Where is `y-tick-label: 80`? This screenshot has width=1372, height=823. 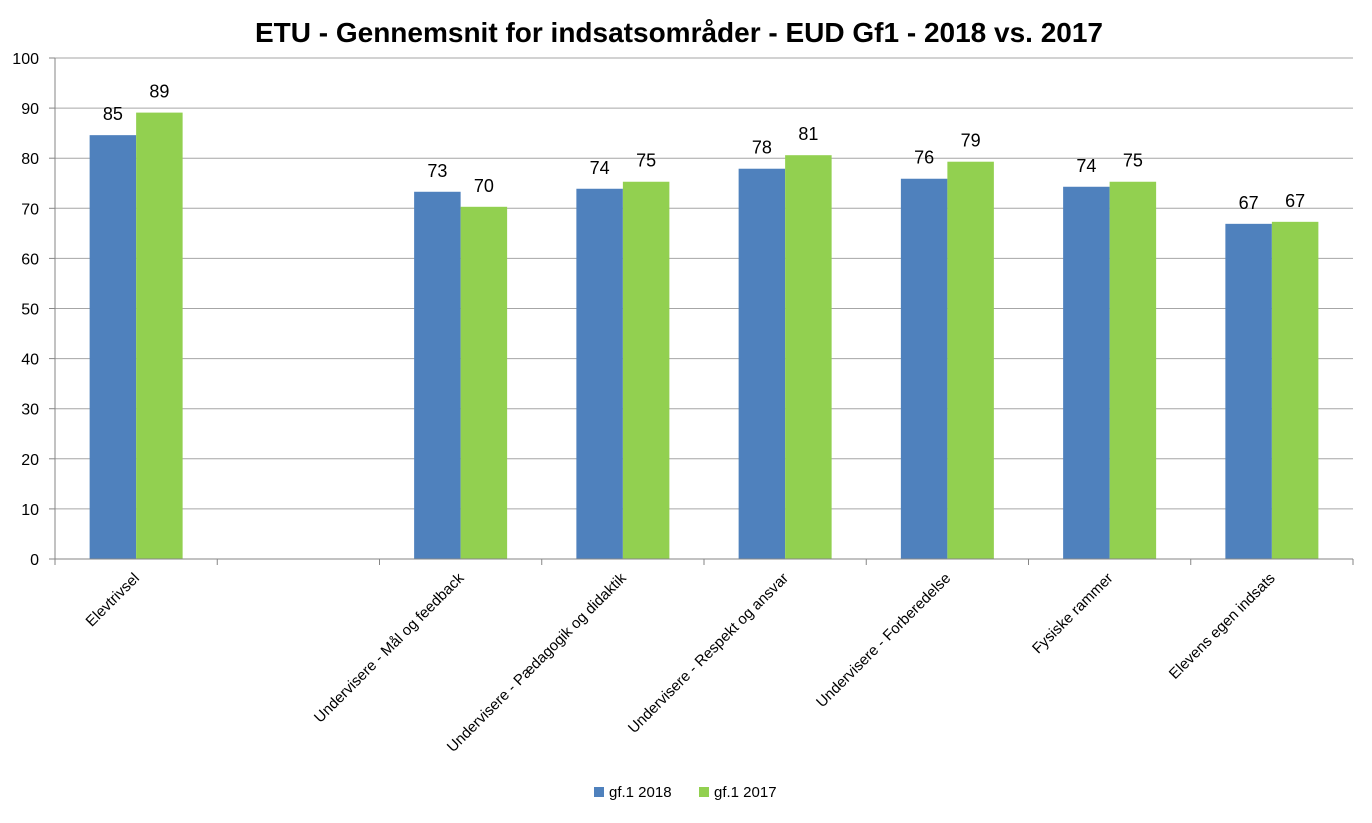
y-tick-label: 80 is located at coordinates (30, 159).